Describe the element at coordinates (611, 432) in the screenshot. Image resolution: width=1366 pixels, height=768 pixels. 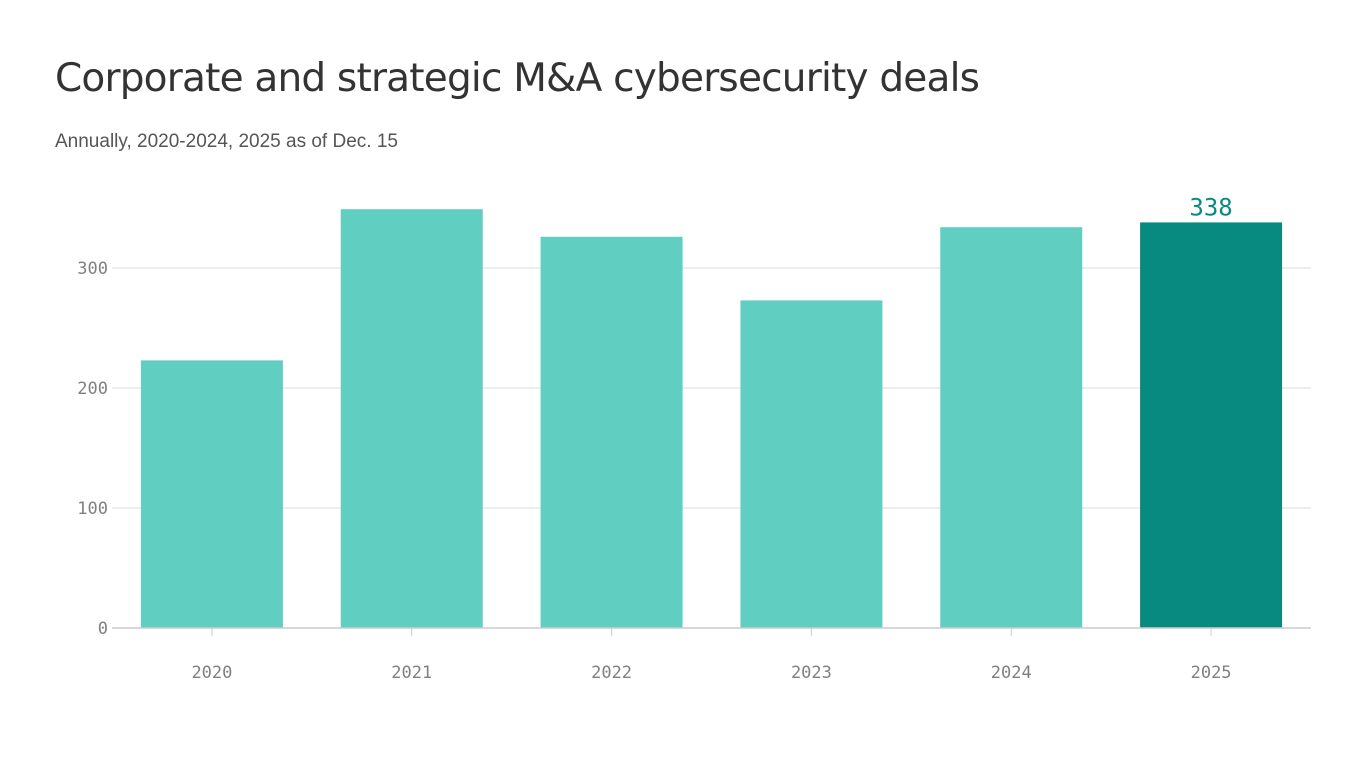
I see `bar-2022` at that location.